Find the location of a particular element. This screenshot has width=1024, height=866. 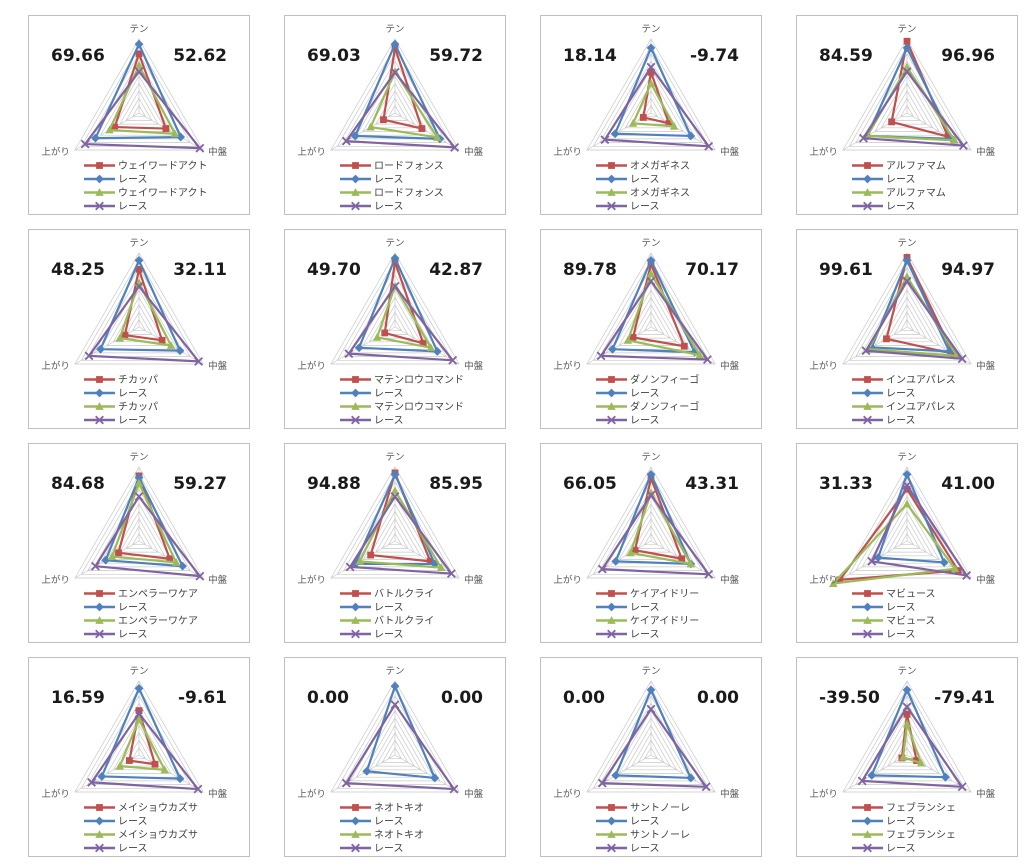

legend-item-1: エンペラーワケア is located at coordinates (141, 594).